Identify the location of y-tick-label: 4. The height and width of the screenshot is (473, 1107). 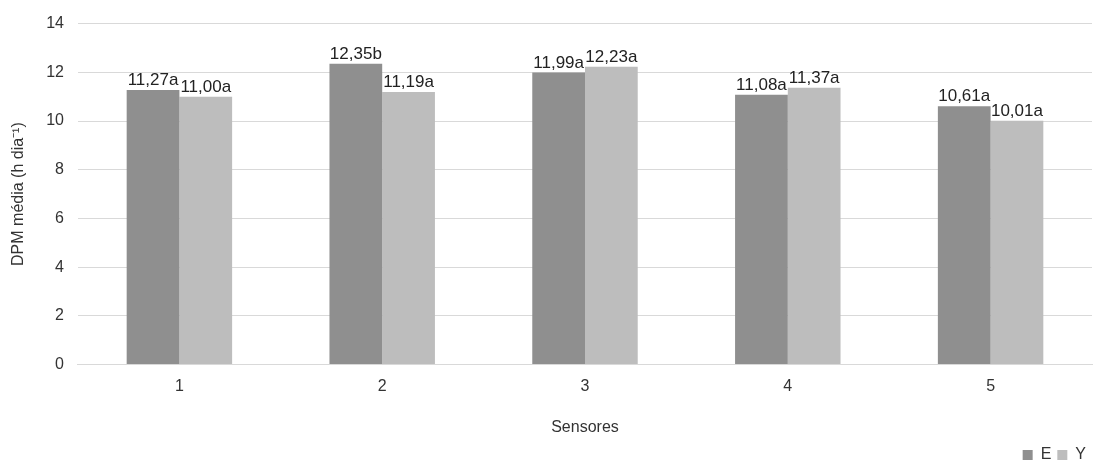
(60, 266).